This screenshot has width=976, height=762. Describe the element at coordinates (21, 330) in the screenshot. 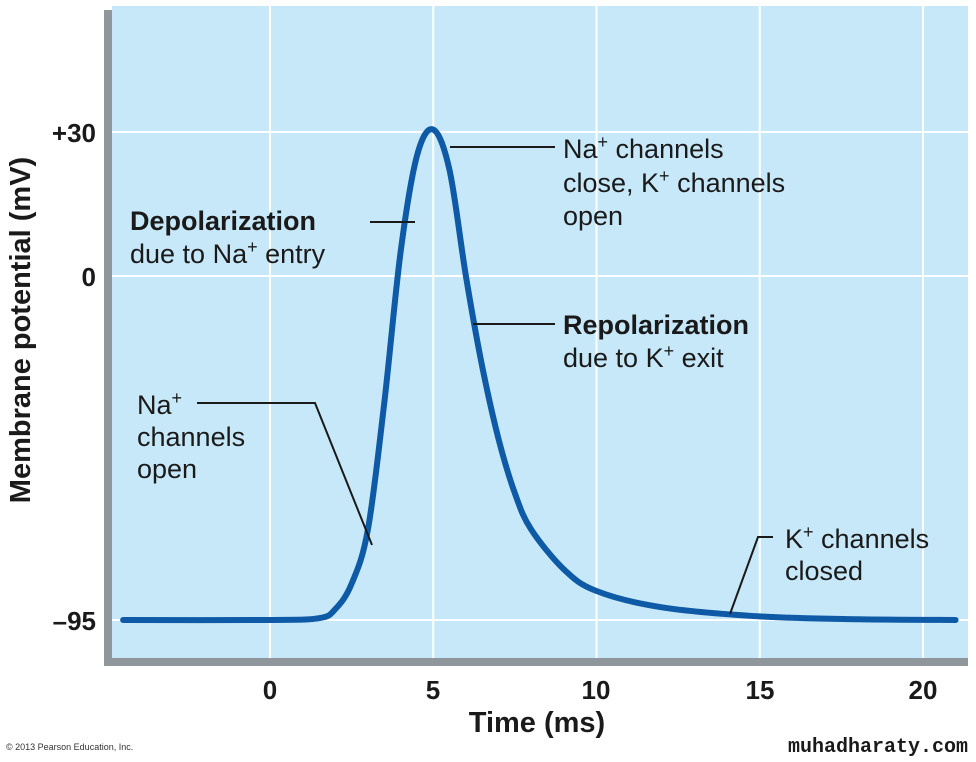

I see `y-axis-title: Membrane potential (mV)` at that location.